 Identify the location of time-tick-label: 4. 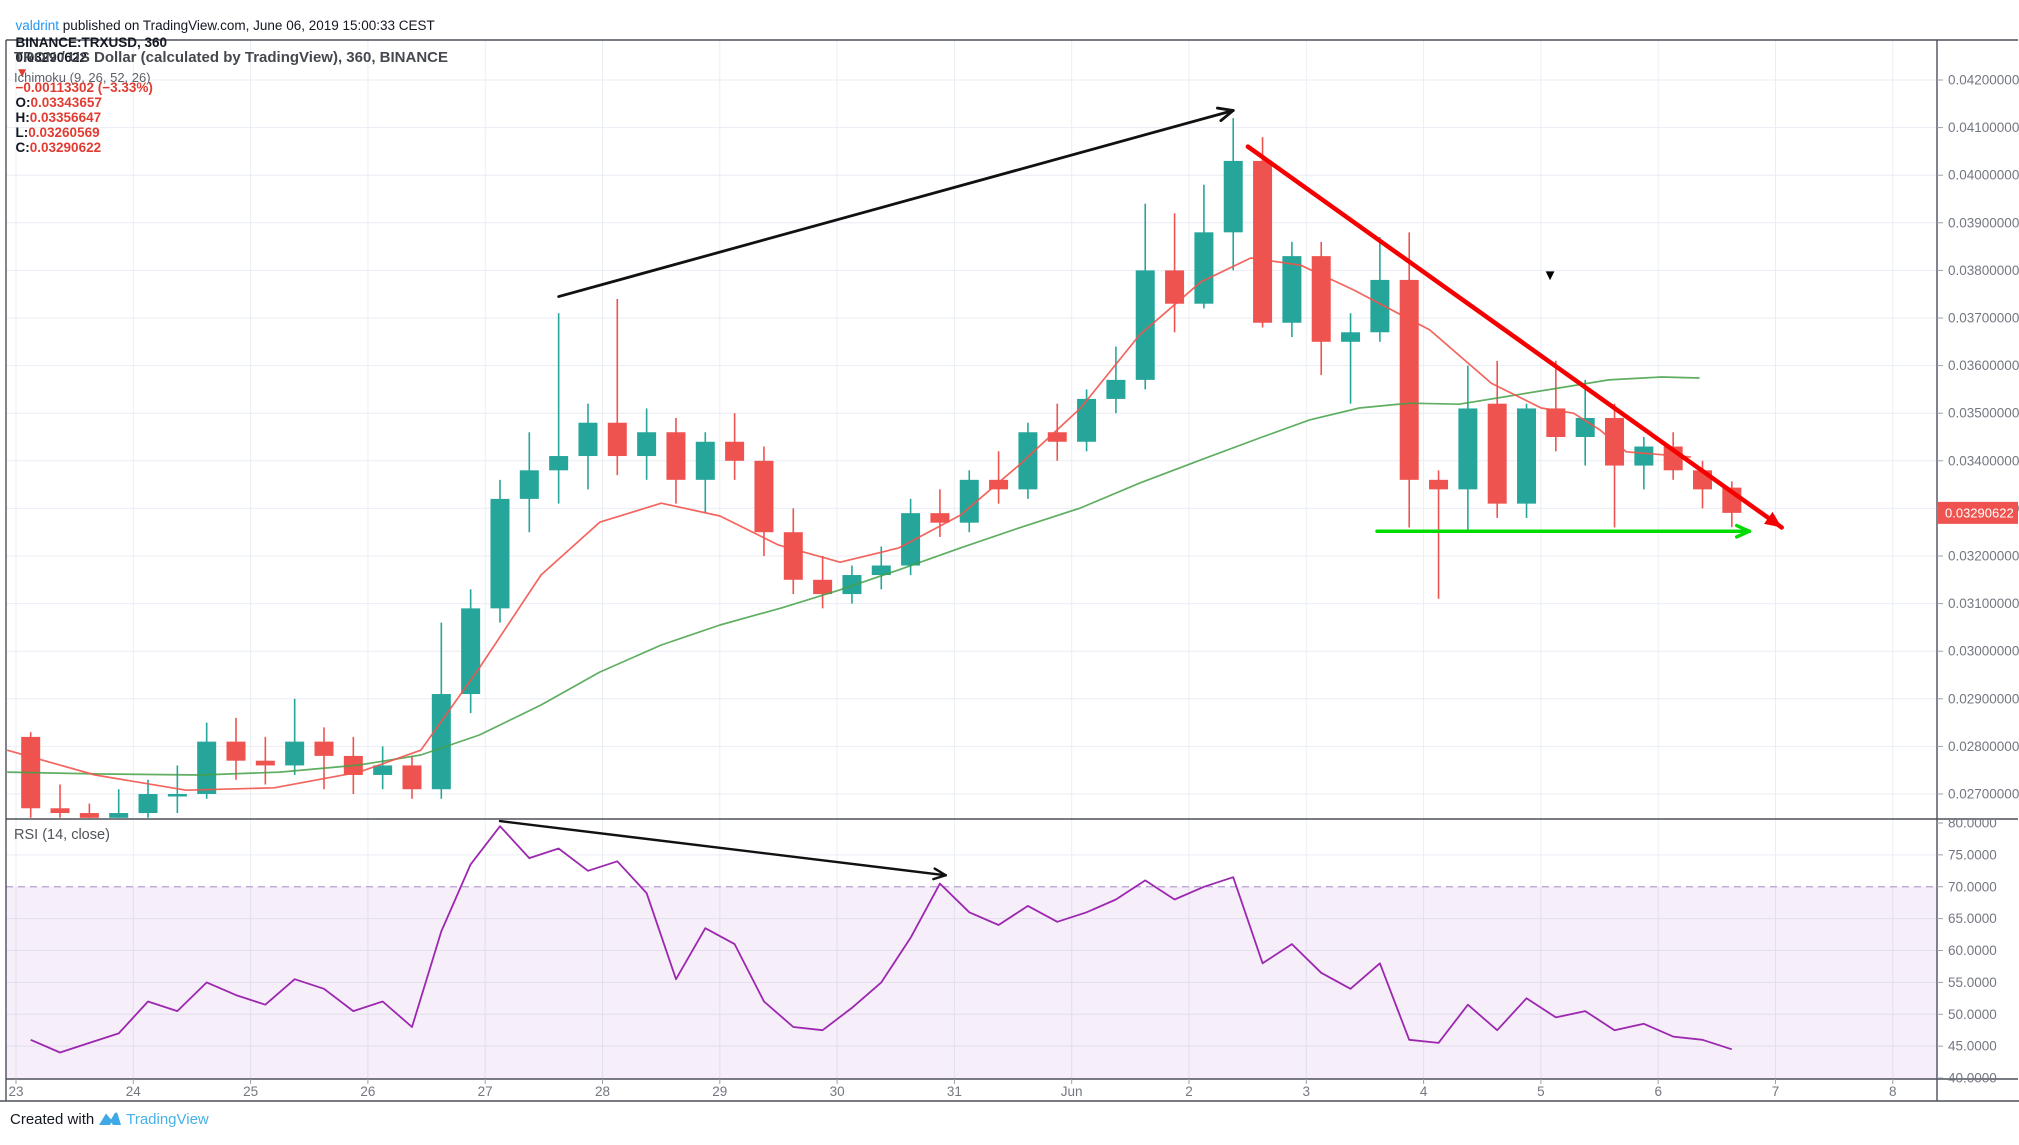
(1424, 1091).